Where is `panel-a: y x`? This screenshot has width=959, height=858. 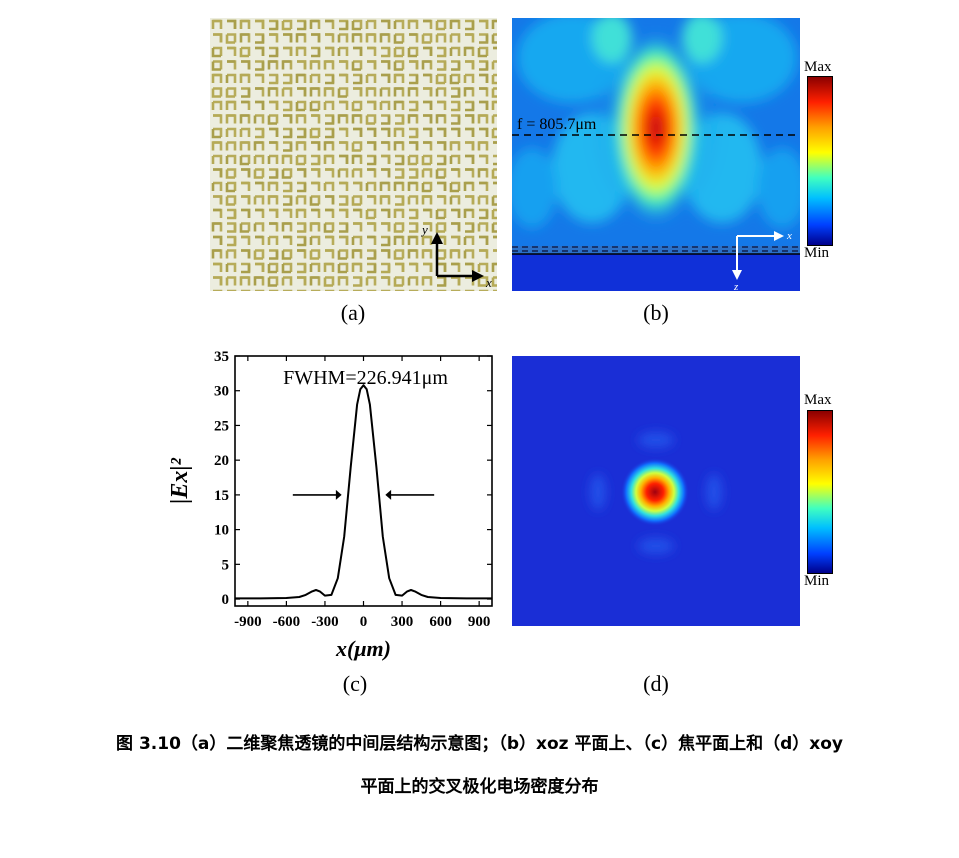 panel-a: y x is located at coordinates (356, 154).